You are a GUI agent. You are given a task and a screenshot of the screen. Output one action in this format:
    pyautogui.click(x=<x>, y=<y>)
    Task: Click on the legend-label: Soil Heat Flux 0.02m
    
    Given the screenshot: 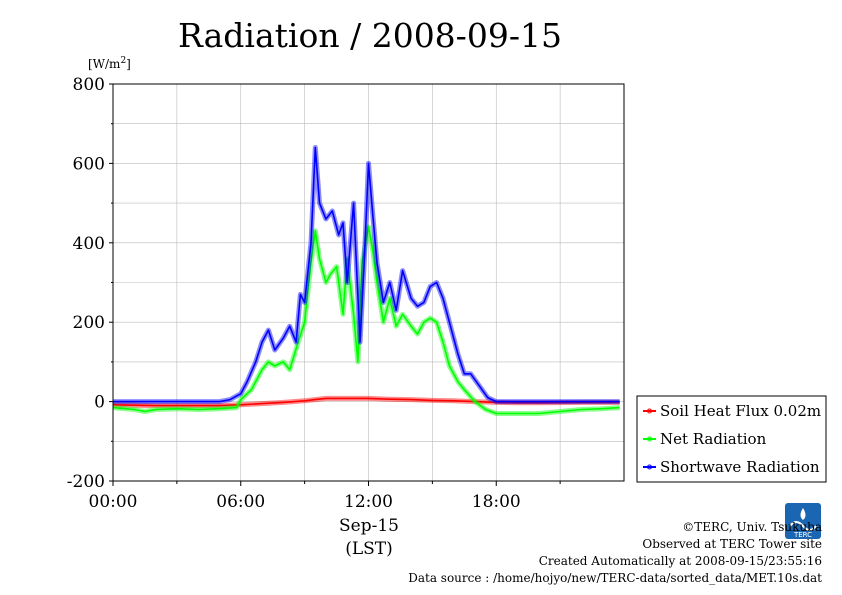 What is the action you would take?
    pyautogui.click(x=740, y=411)
    